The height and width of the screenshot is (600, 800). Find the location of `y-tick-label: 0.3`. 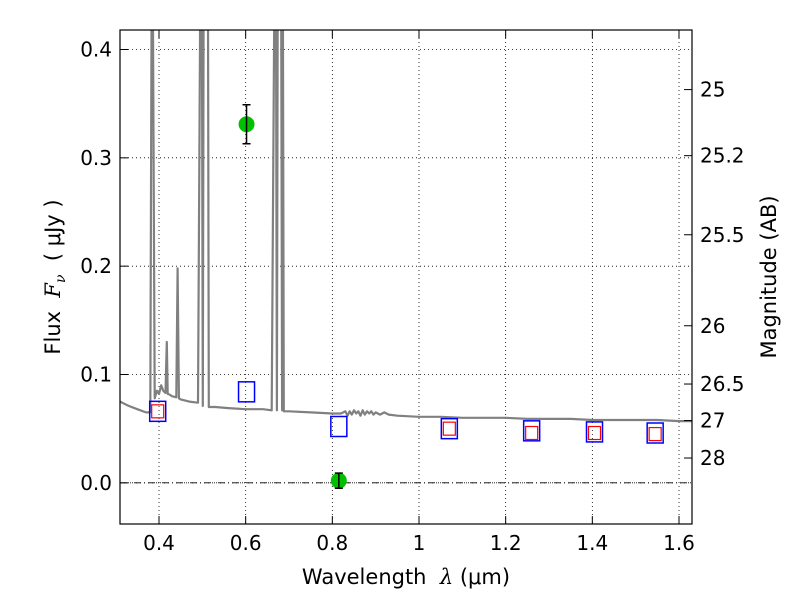

y-tick-label: 0.3 is located at coordinates (96, 158).